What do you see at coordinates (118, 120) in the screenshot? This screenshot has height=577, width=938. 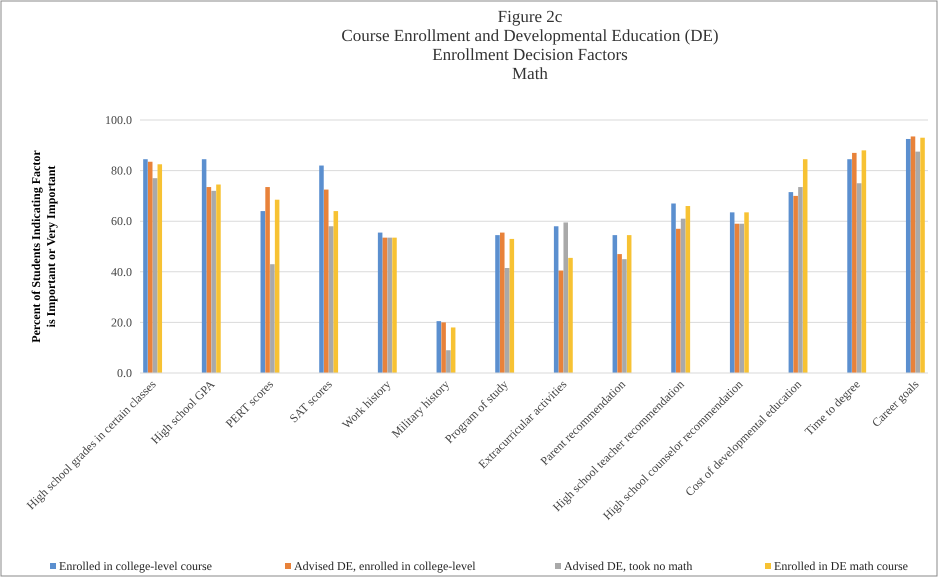 I see `y-tick-label: 100.0` at bounding box center [118, 120].